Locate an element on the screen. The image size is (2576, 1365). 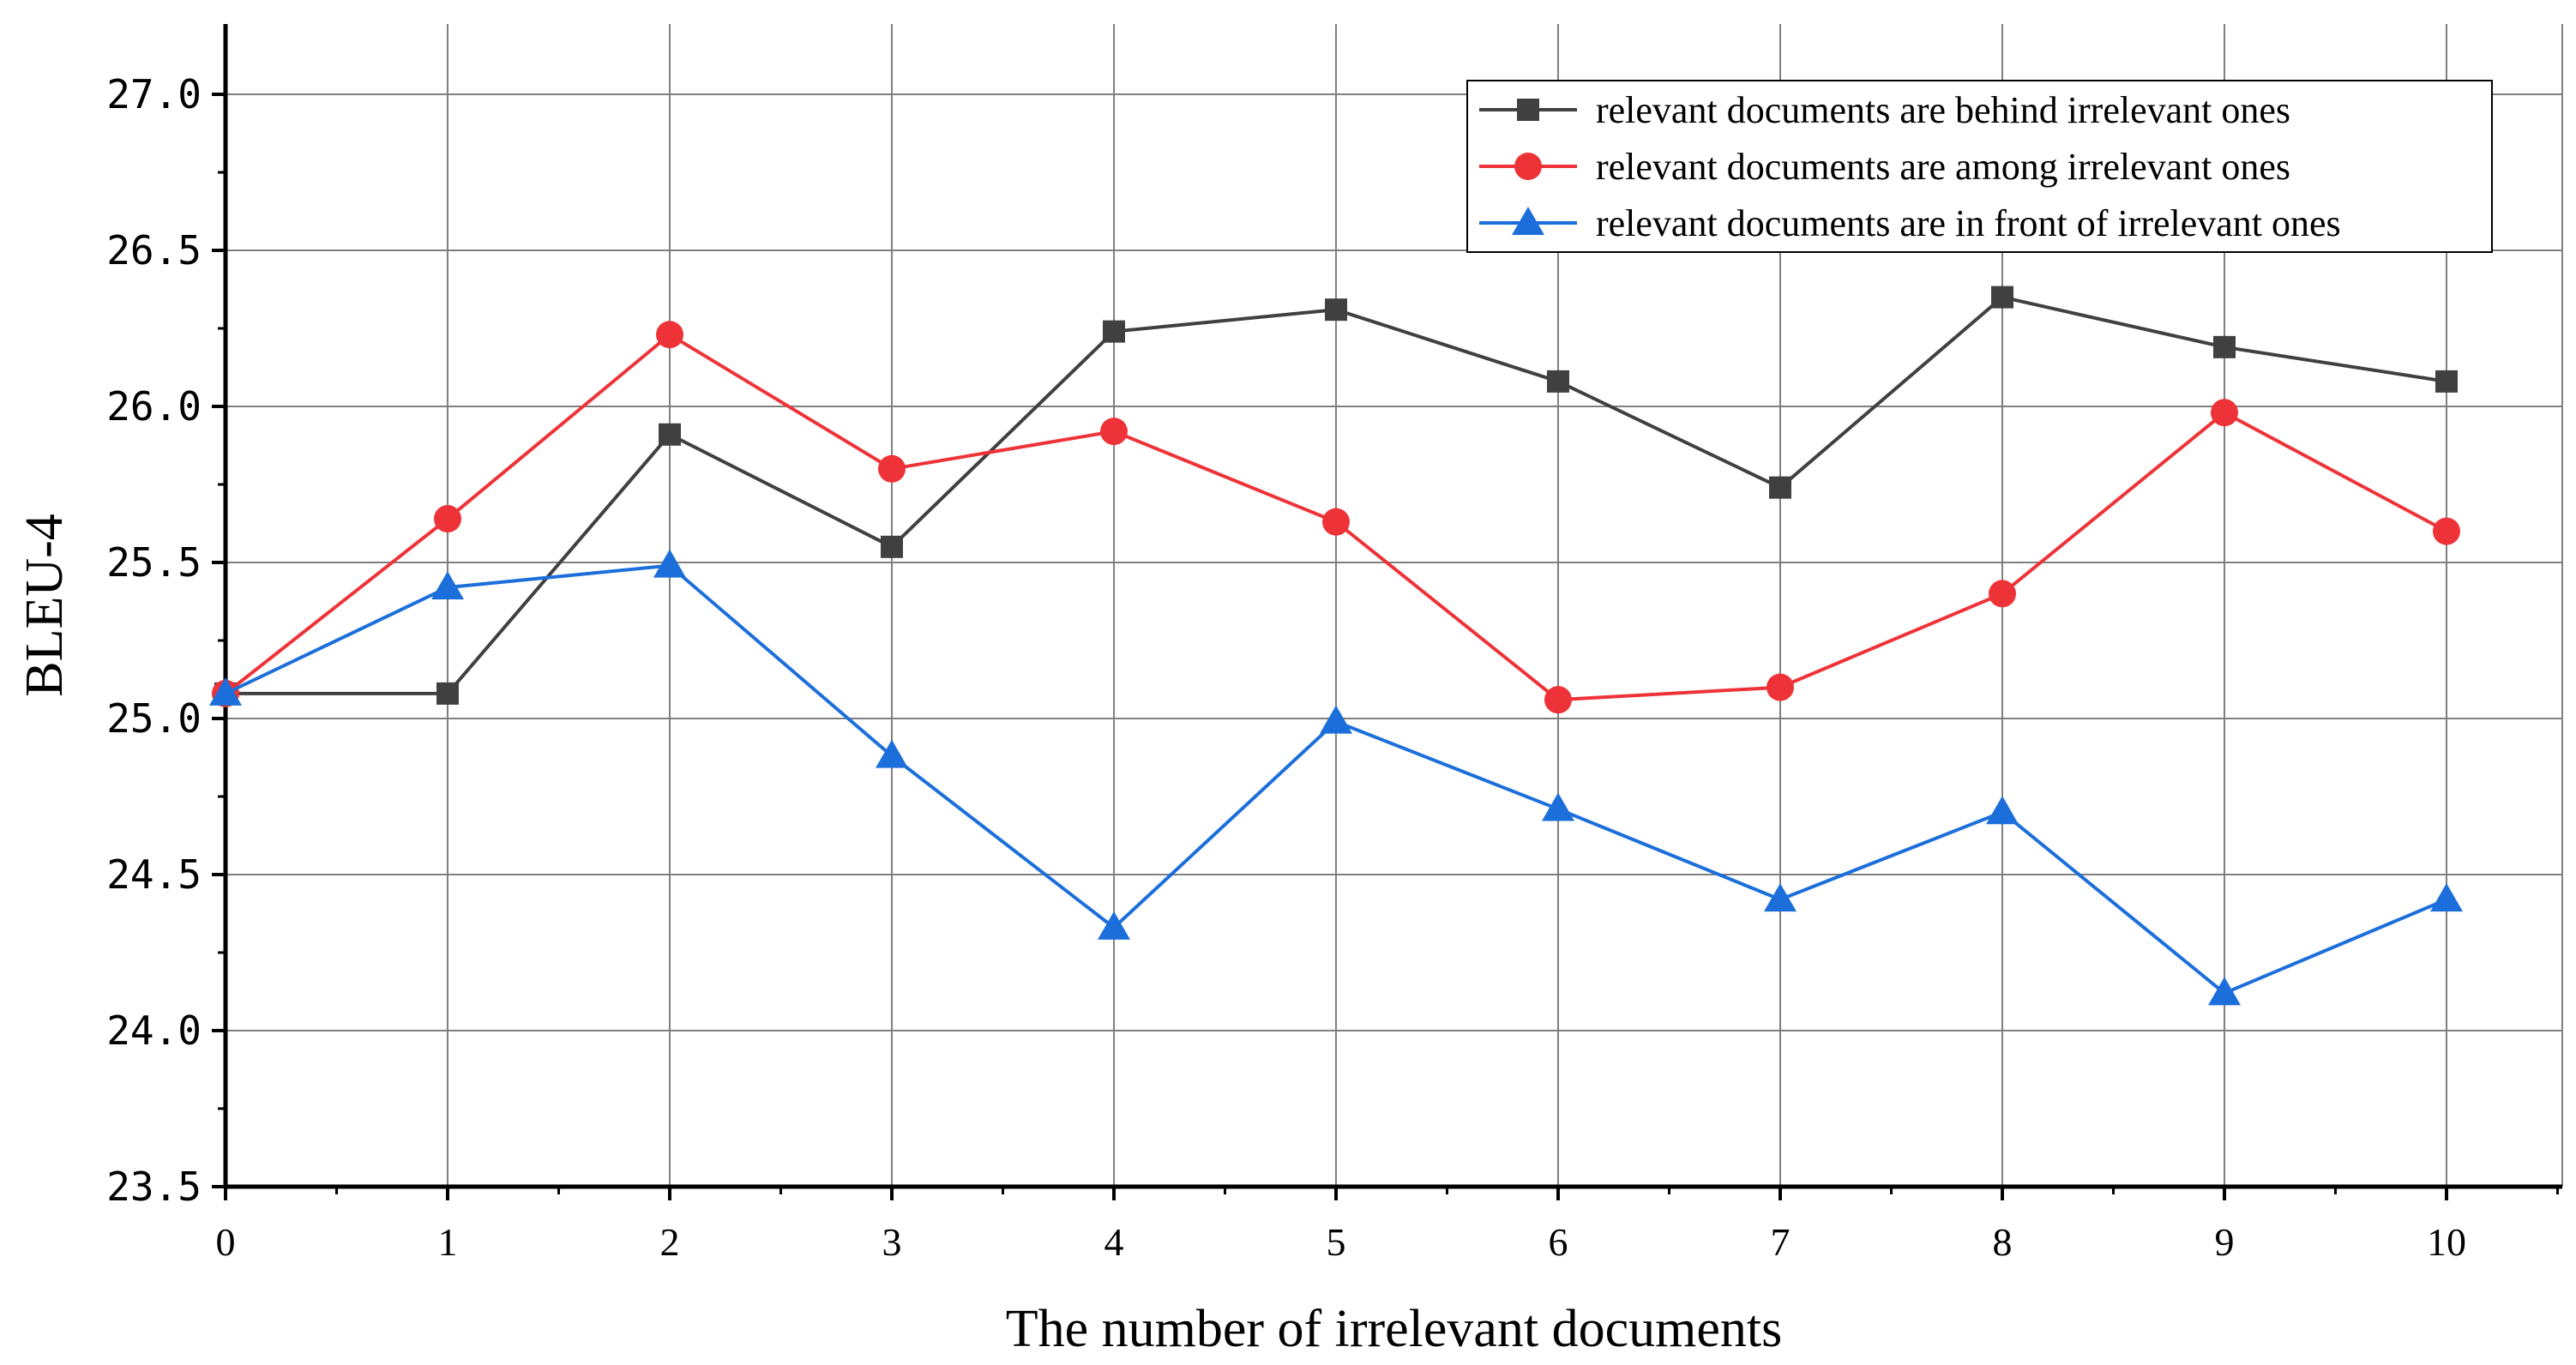
legend-box is located at coordinates (1979, 166).